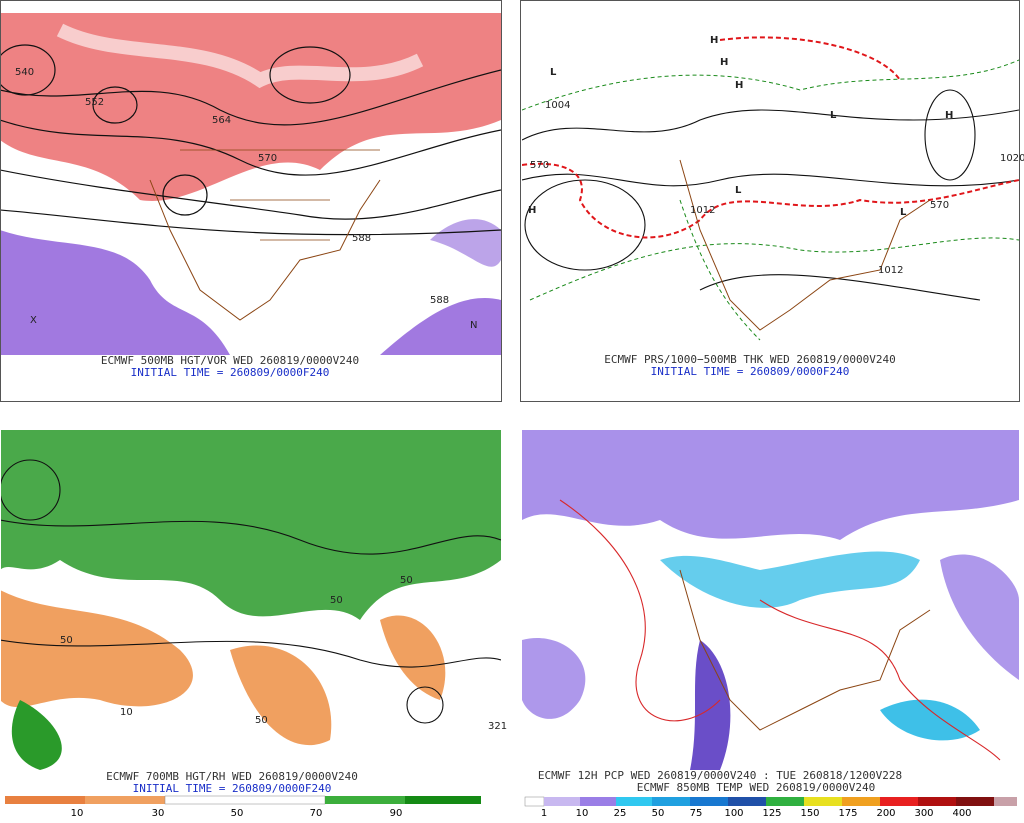 This screenshot has height=823, width=1024. Describe the element at coordinates (756, 787) in the screenshot. I see `caption: ECMWF 850MB TEMP WED 260819/0000V240` at that location.